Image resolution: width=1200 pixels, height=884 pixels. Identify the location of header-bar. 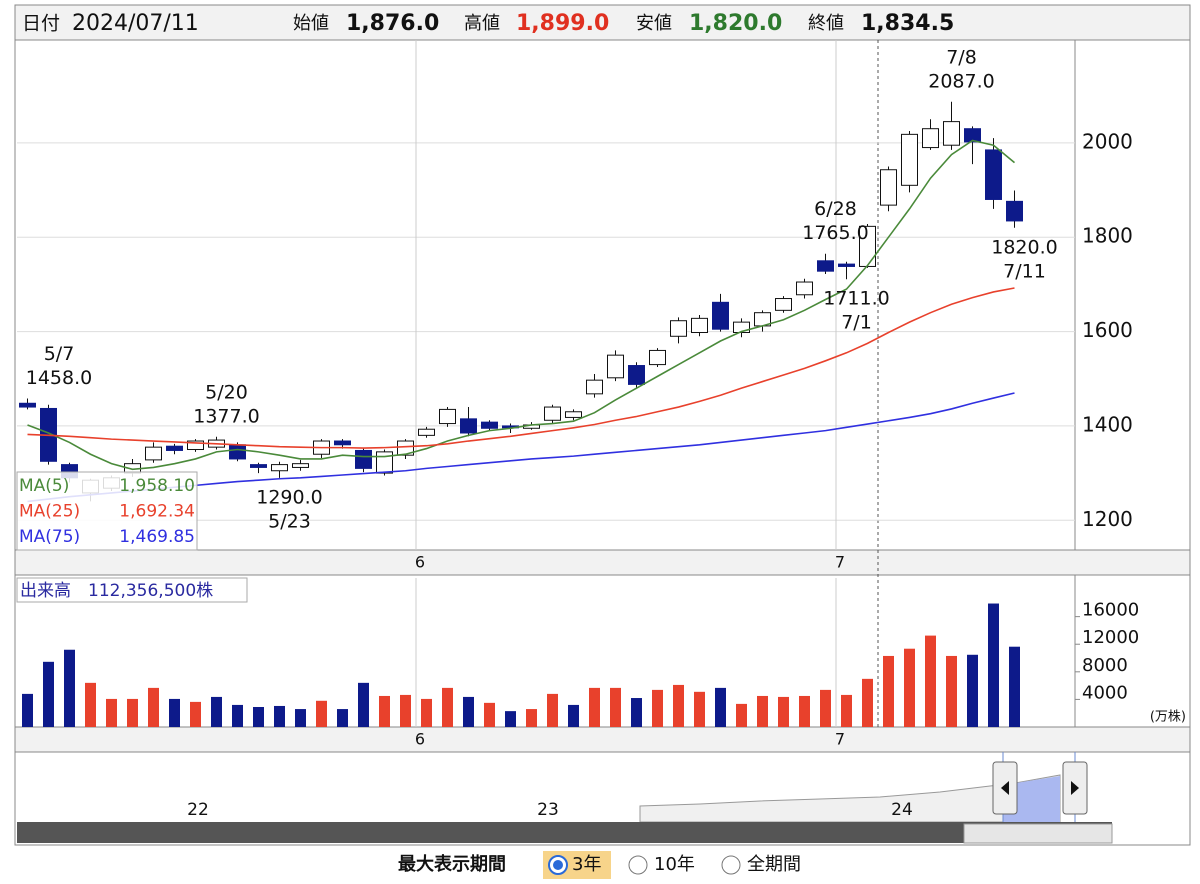
(602, 22).